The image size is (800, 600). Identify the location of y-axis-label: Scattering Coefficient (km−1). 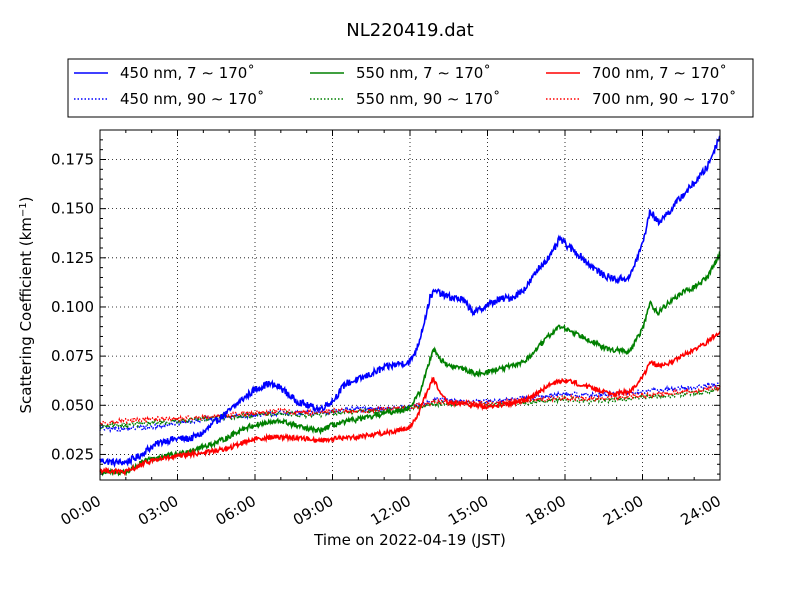
(26, 304).